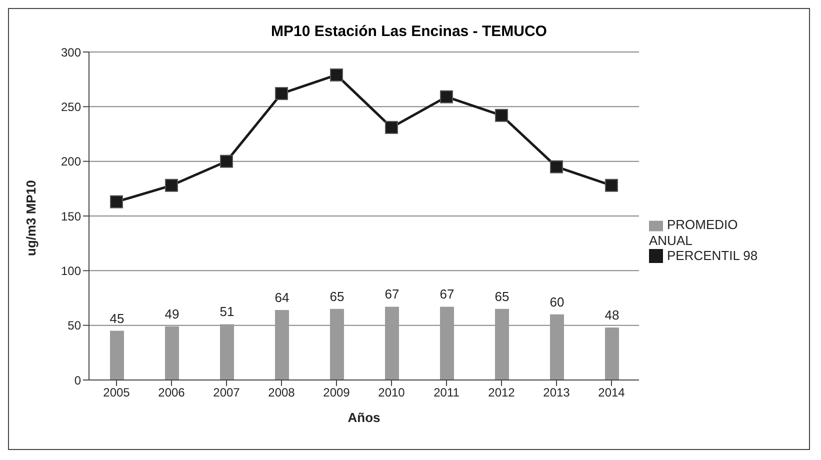  What do you see at coordinates (71, 107) in the screenshot?
I see `y-tick-label: 250` at bounding box center [71, 107].